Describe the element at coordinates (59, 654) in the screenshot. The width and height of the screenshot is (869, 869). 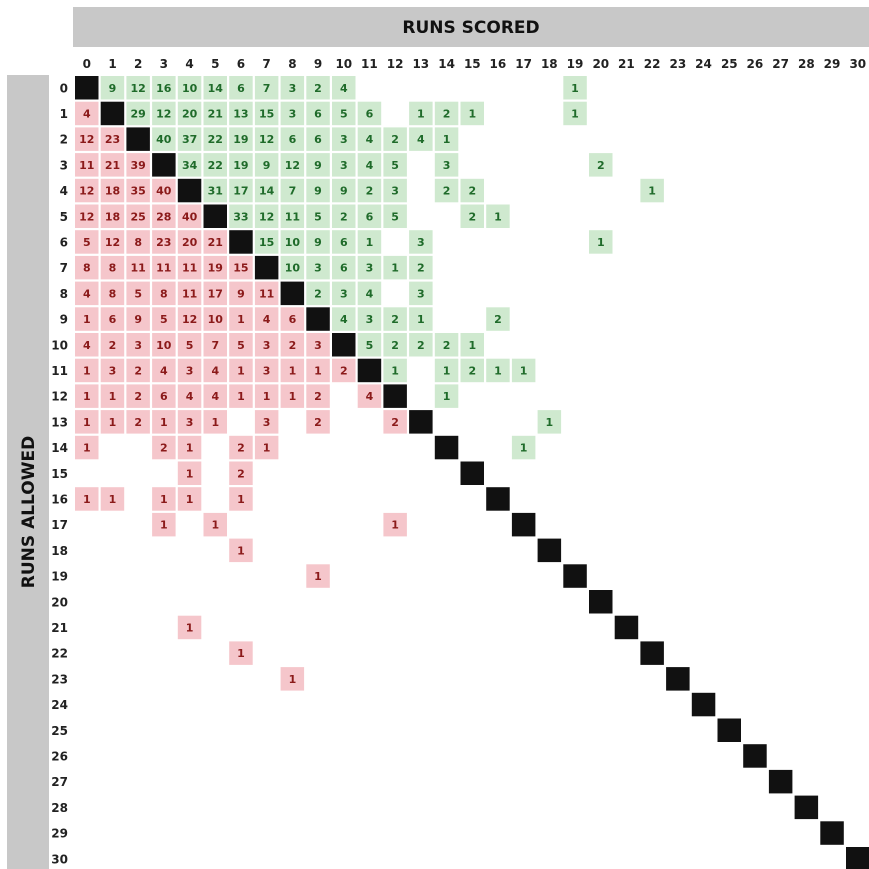
I see `y-tick-label: 22` at that location.